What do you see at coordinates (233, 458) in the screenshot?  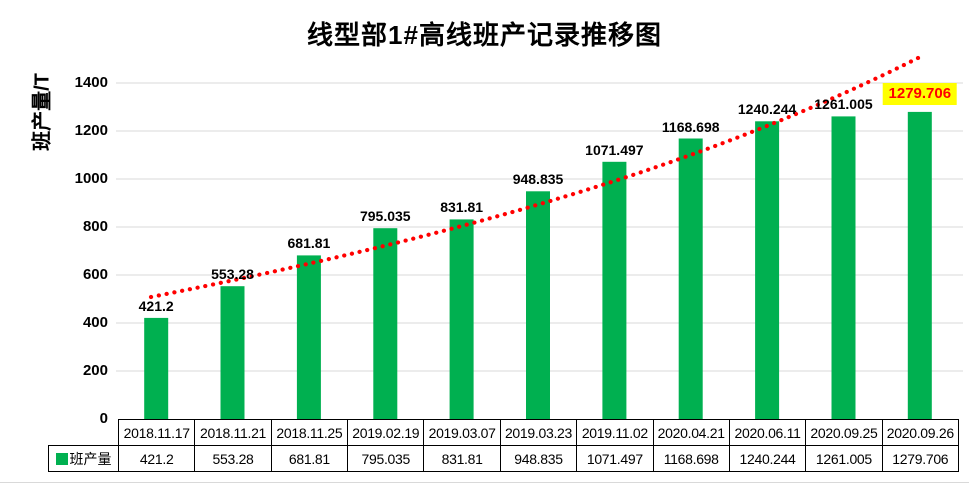 I see `table-value-cell: 553.28` at bounding box center [233, 458].